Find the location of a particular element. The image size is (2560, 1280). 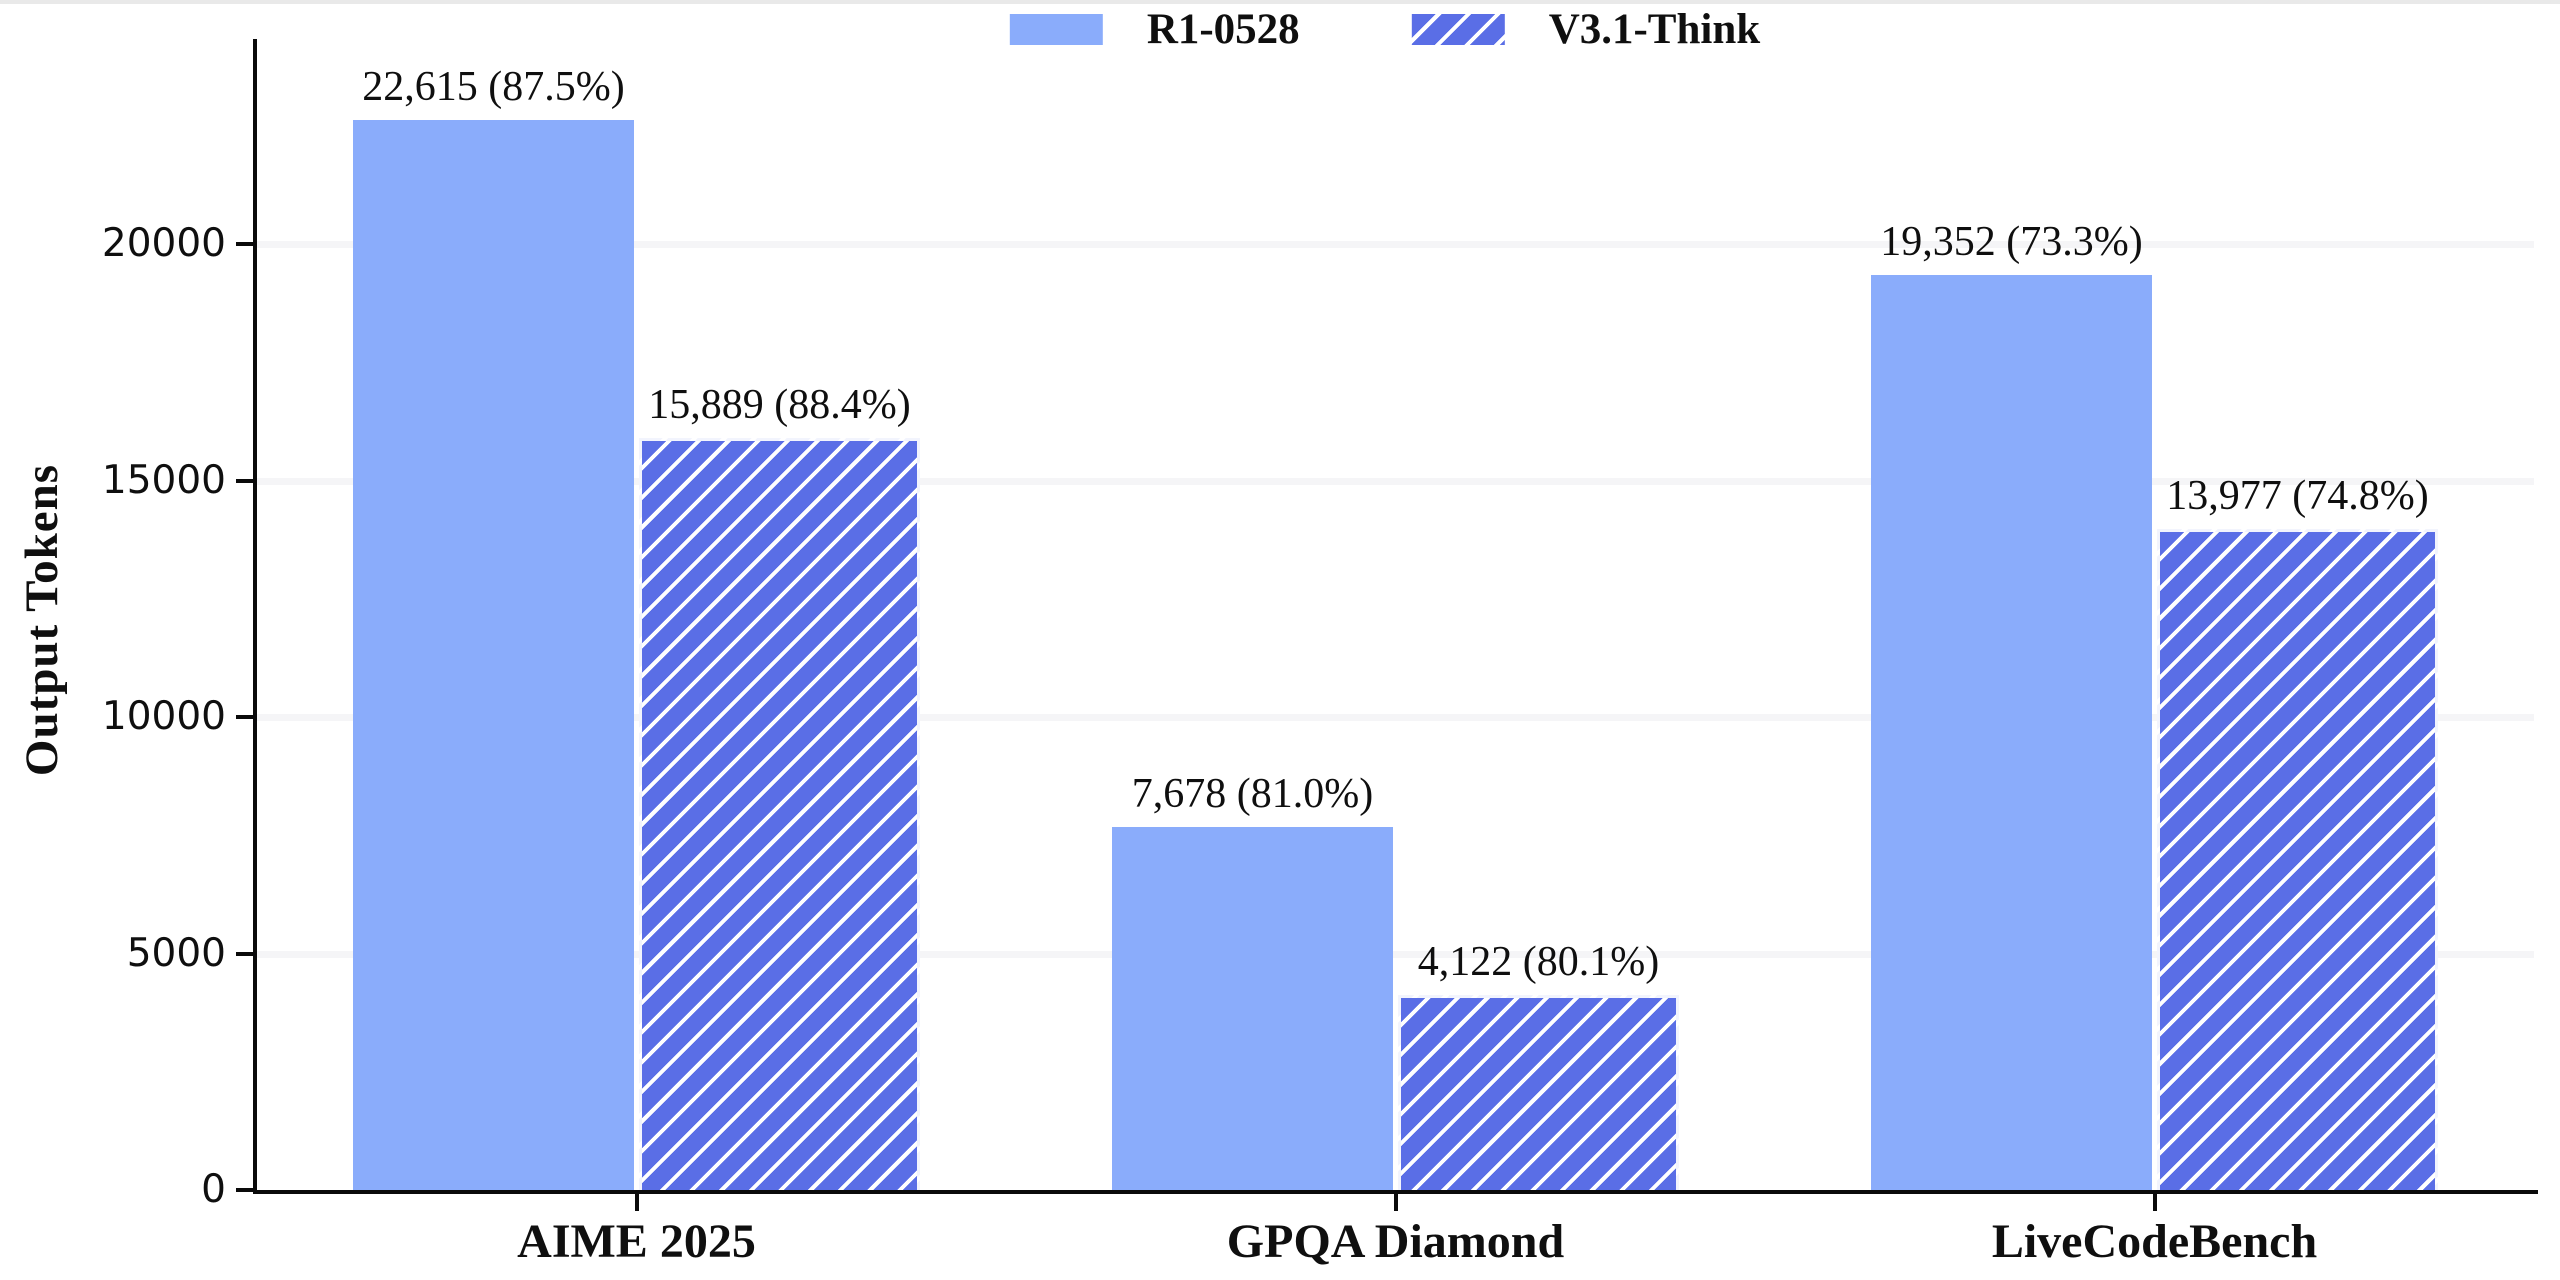

y-tick-label-15000: 15000 is located at coordinates (163, 480).